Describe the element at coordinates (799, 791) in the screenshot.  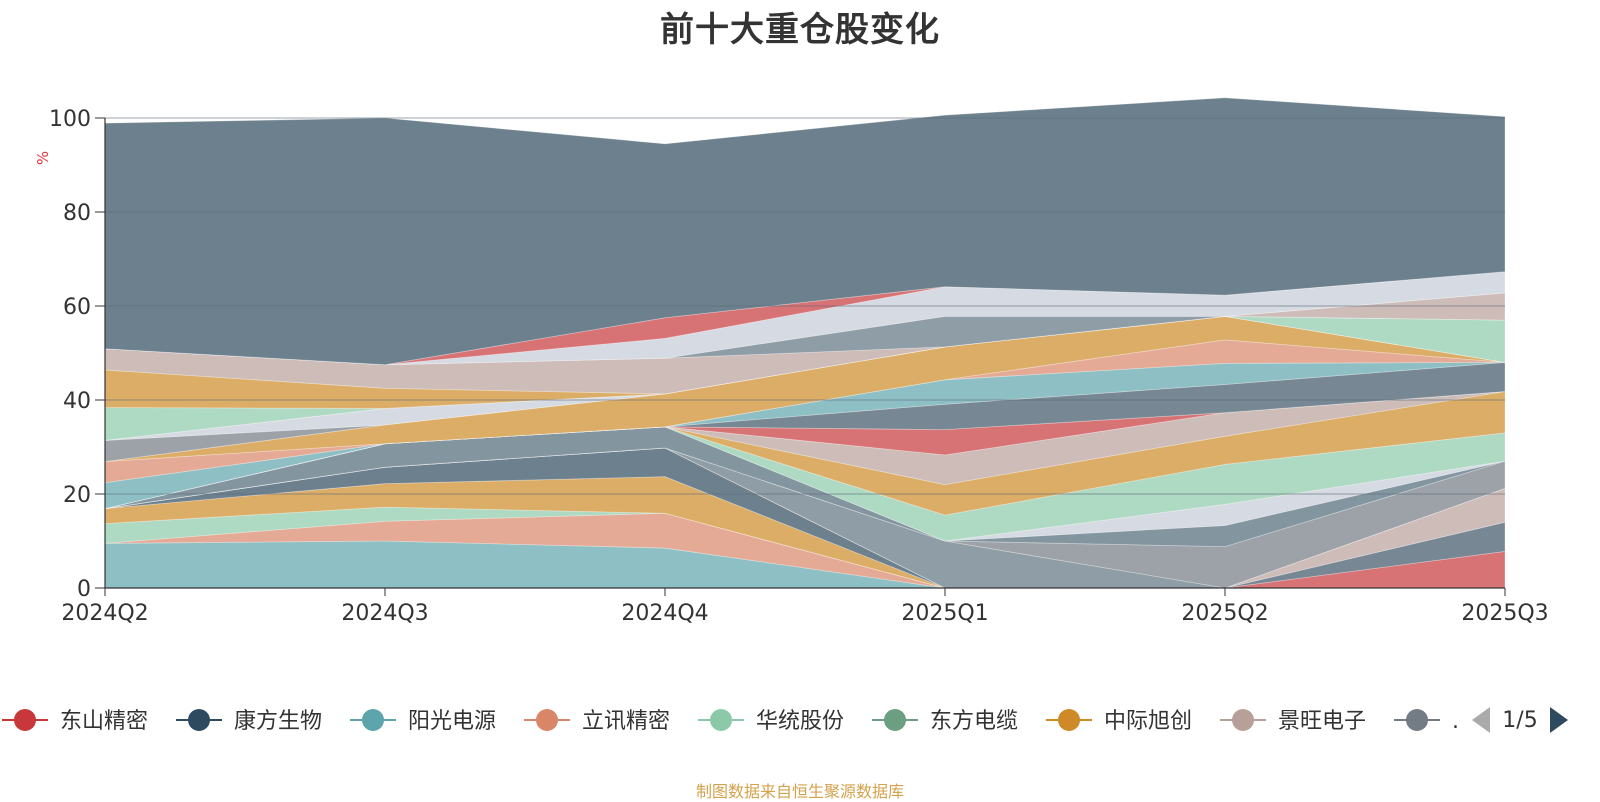
I see `data-source-footer: 制图数据来自恒生聚源数据库` at that location.